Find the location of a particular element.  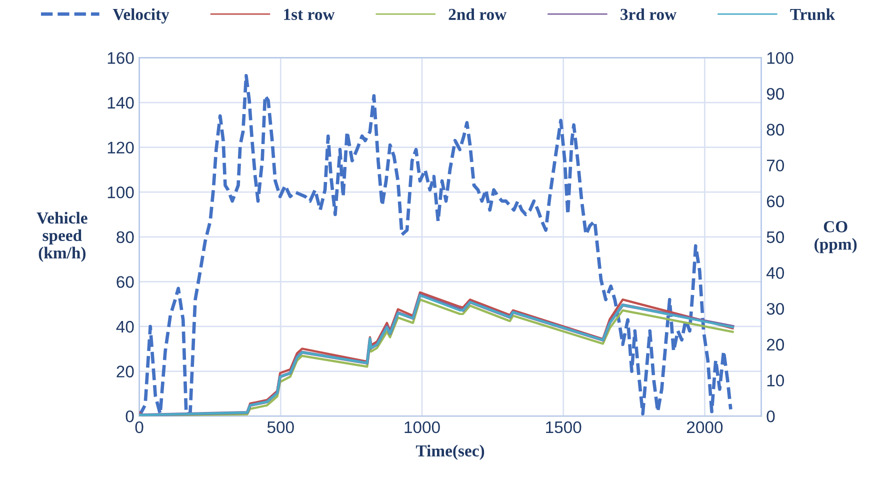

y2-tick-label: 50 is located at coordinates (775, 237).